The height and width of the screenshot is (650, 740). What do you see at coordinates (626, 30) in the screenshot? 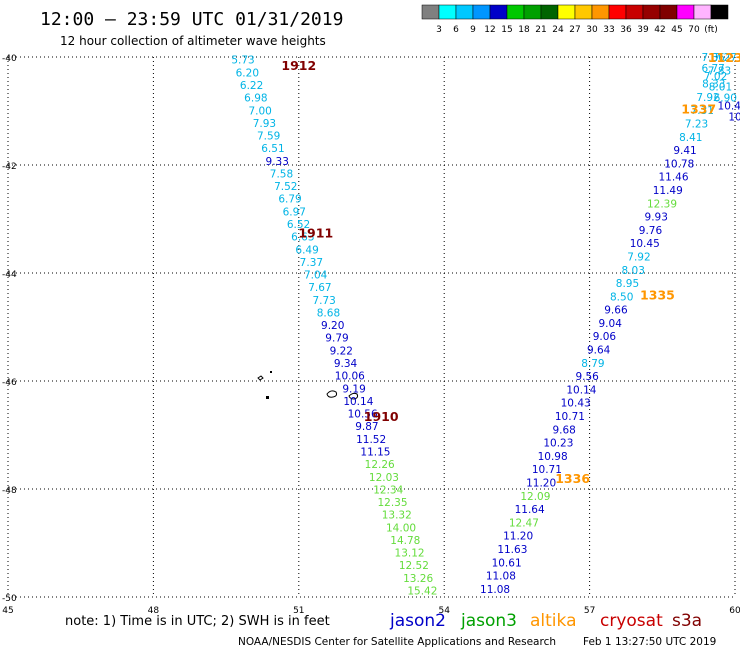
I see `scale-label: 36` at bounding box center [626, 30].